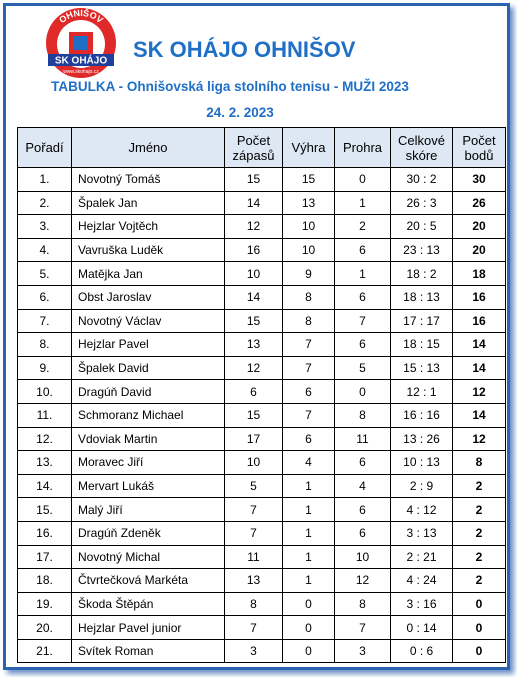 This screenshot has height=677, width=517. What do you see at coordinates (148, 179) in the screenshot?
I see `player-name-cell: Novotný Tomáš` at bounding box center [148, 179].